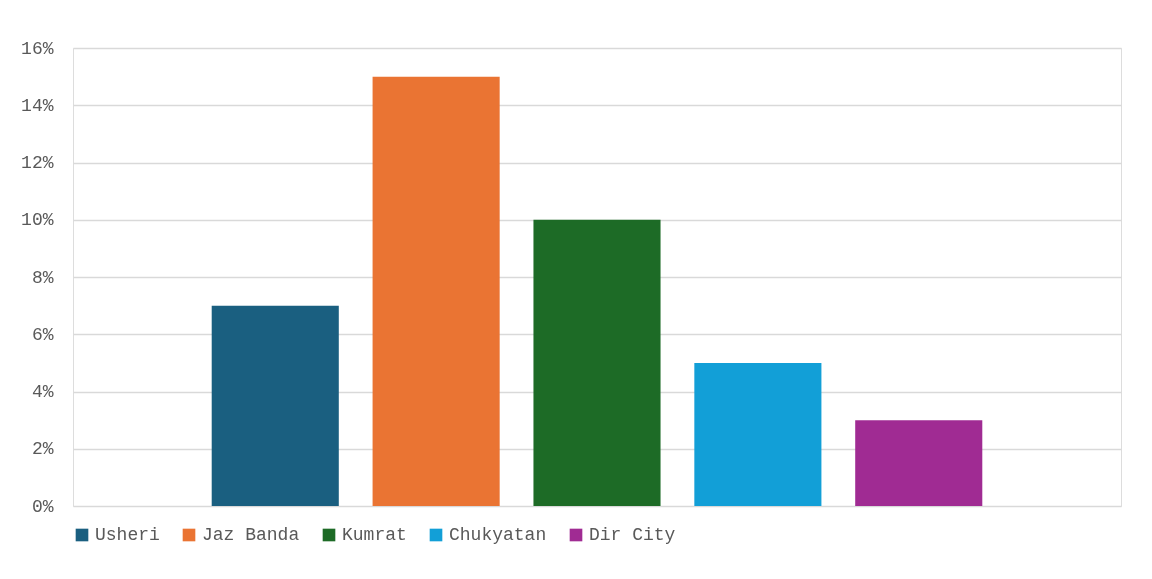  Describe the element at coordinates (37, 48) in the screenshot. I see `y-tick-label: 16%` at that location.